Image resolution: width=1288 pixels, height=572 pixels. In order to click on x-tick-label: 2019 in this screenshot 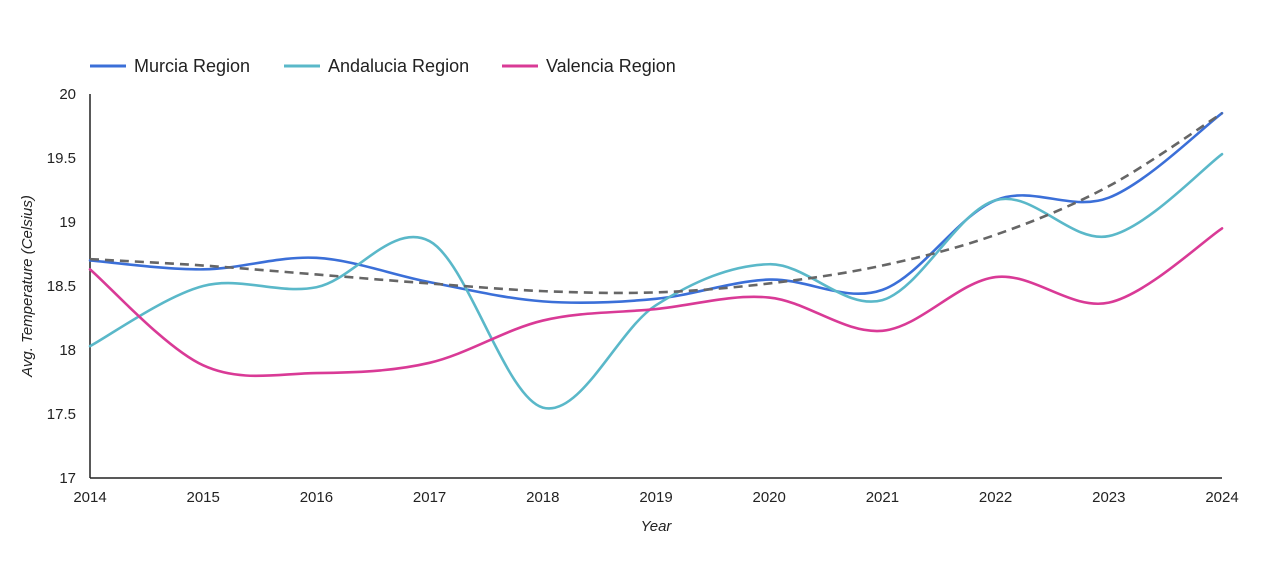, I will do `click(655, 497)`.